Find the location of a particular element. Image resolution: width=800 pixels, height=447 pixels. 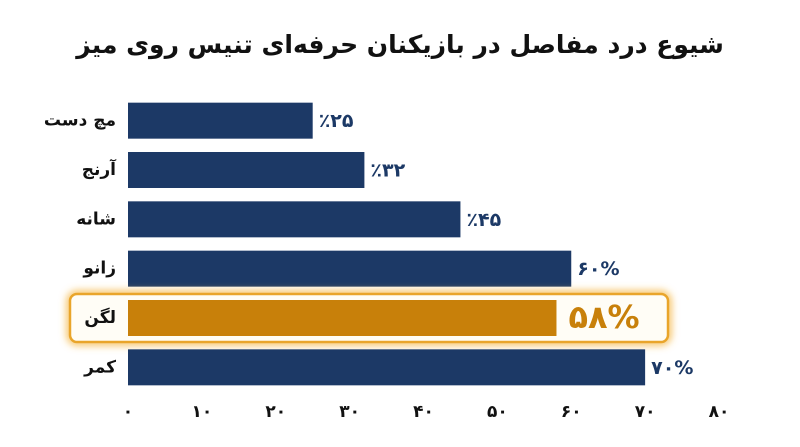

x-tick-label: ۴۰ is located at coordinates (423, 412).